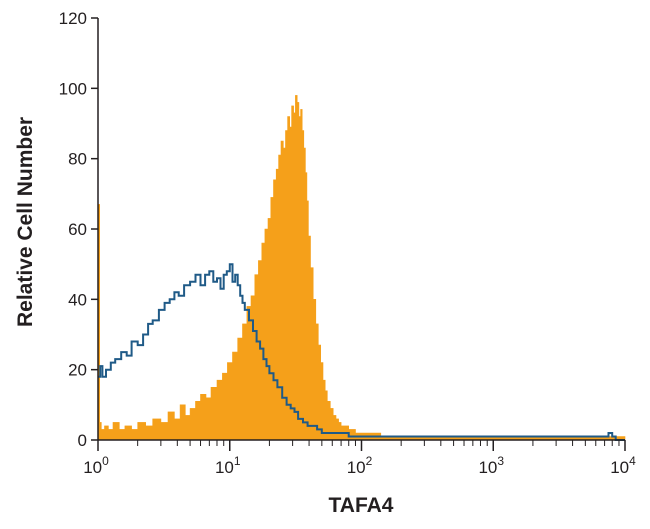  Describe the element at coordinates (77, 370) in the screenshot. I see `y-tick-label: 20` at that location.